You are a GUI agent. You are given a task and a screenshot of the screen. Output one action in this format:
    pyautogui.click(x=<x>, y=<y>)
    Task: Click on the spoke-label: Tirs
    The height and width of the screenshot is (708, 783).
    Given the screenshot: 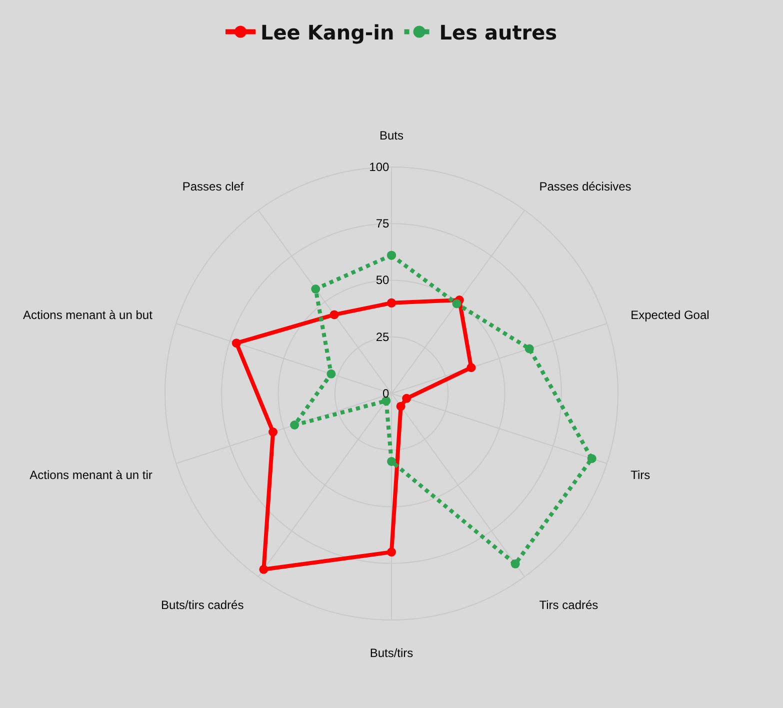 What is the action you would take?
    pyautogui.click(x=640, y=475)
    